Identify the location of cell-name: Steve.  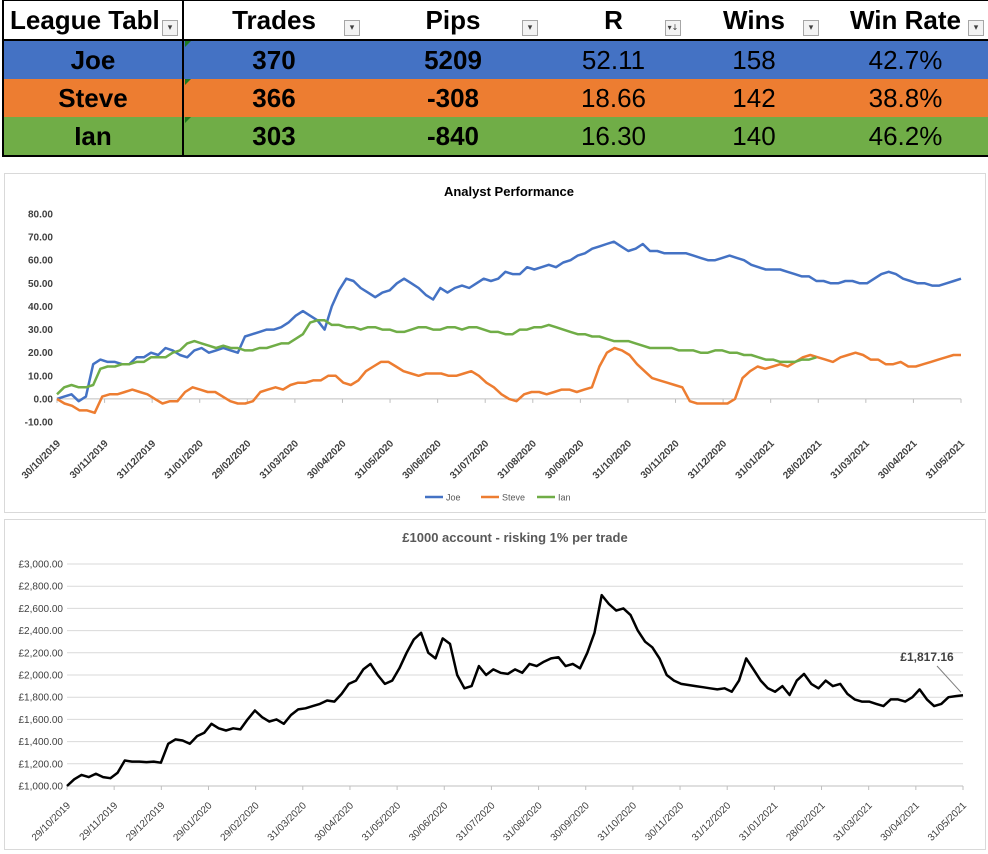
(93, 98).